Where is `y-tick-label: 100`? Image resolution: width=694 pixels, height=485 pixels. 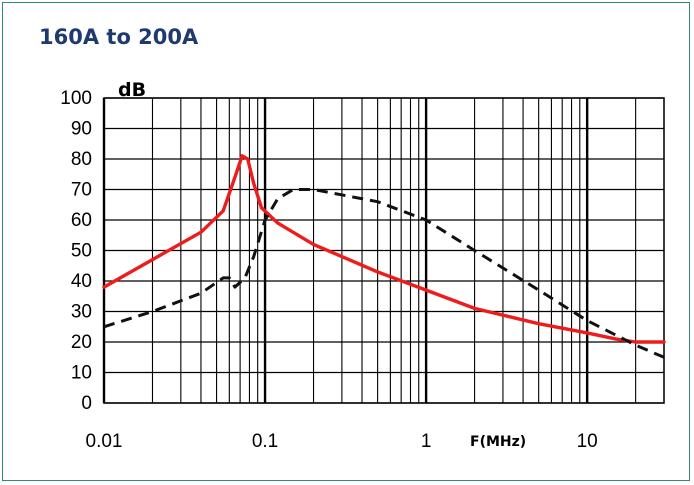 y-tick-label: 100 is located at coordinates (76, 98).